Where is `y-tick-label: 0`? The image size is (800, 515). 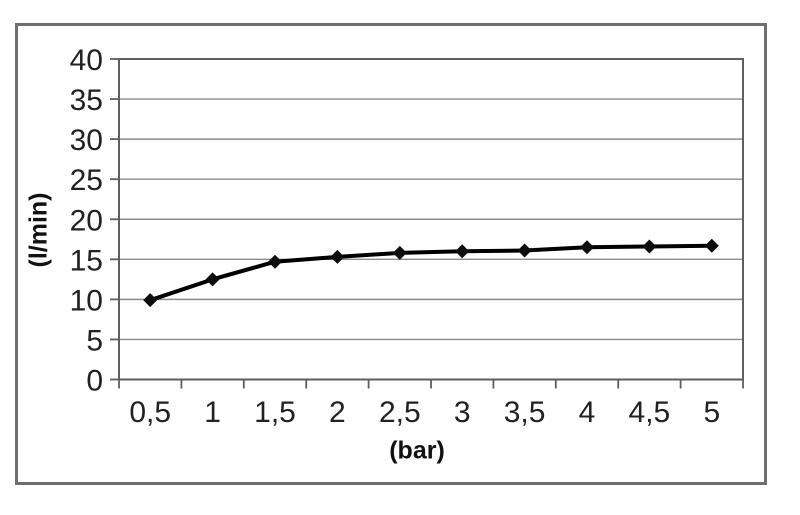
y-tick-label: 0 is located at coordinates (94, 381).